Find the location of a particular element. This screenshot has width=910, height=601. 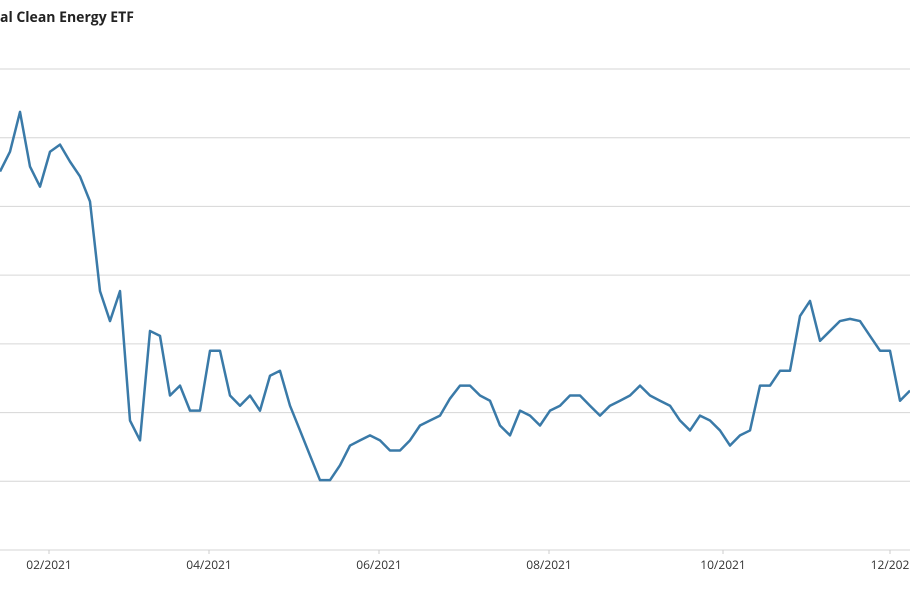

x-tick-label: 04/2021 is located at coordinates (209, 564).